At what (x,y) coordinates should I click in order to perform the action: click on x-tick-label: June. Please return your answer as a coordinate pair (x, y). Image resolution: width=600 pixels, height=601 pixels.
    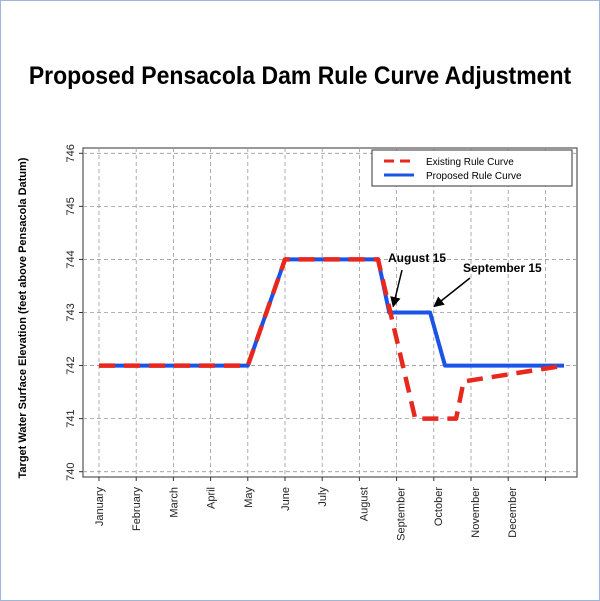
    Looking at the image, I should click on (286, 499).